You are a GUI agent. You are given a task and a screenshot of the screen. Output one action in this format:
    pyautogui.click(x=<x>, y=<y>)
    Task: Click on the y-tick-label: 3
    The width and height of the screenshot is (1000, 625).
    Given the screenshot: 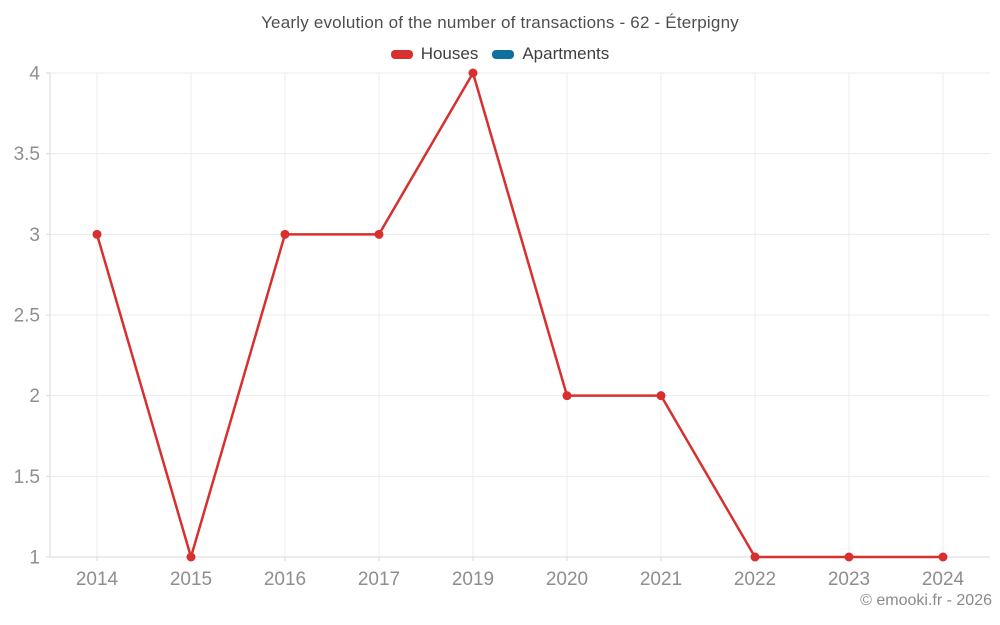 What is the action you would take?
    pyautogui.click(x=34, y=235)
    